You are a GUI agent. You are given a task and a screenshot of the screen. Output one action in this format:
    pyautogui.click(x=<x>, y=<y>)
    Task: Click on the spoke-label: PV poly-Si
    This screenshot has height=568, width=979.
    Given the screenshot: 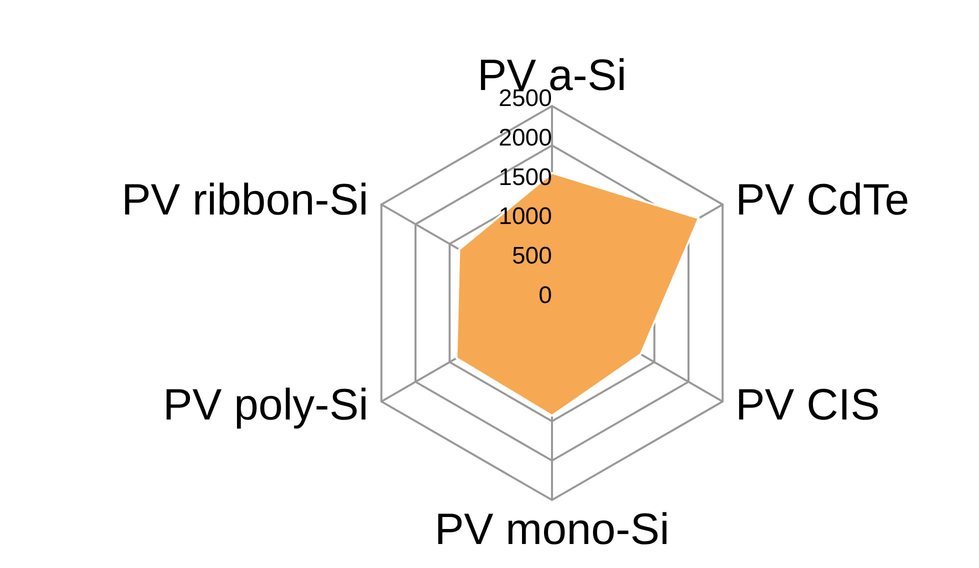 What is the action you would take?
    pyautogui.click(x=265, y=405)
    